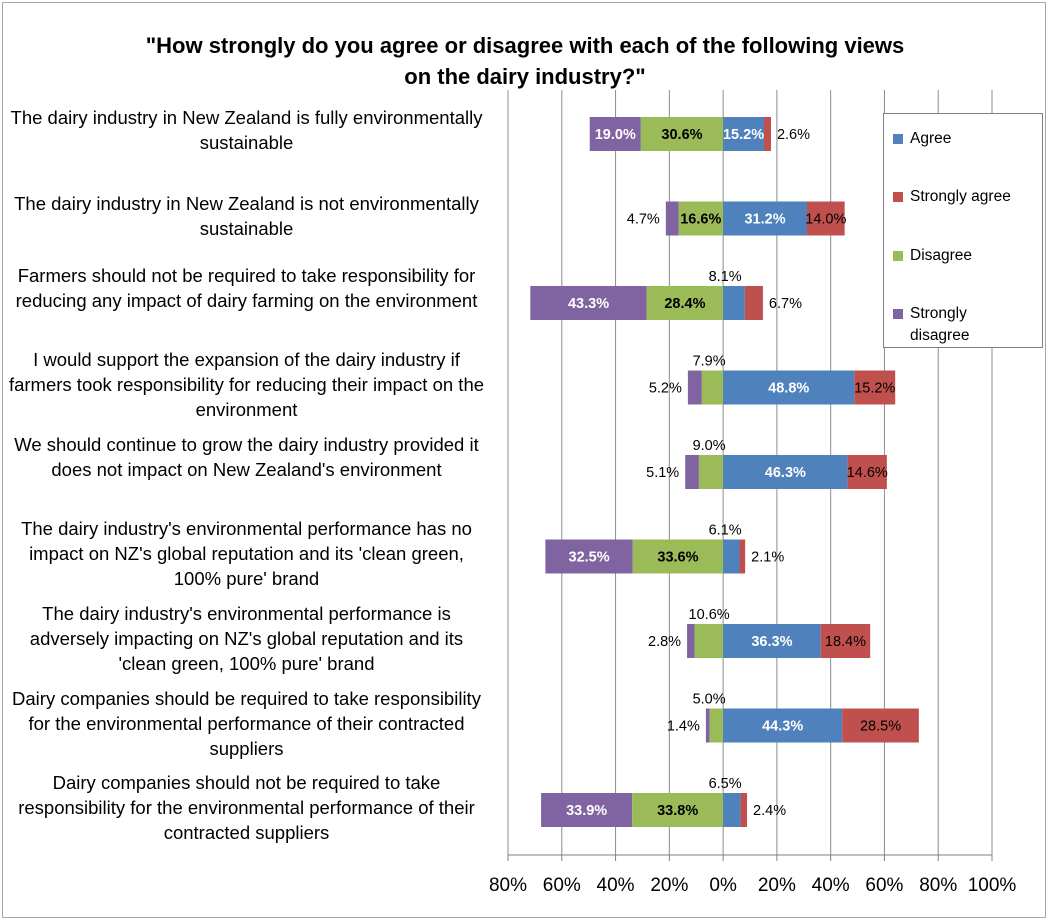 This screenshot has height=922, width=1050. I want to click on data-label-strongly-disagree: 32.5%, so click(589, 558).